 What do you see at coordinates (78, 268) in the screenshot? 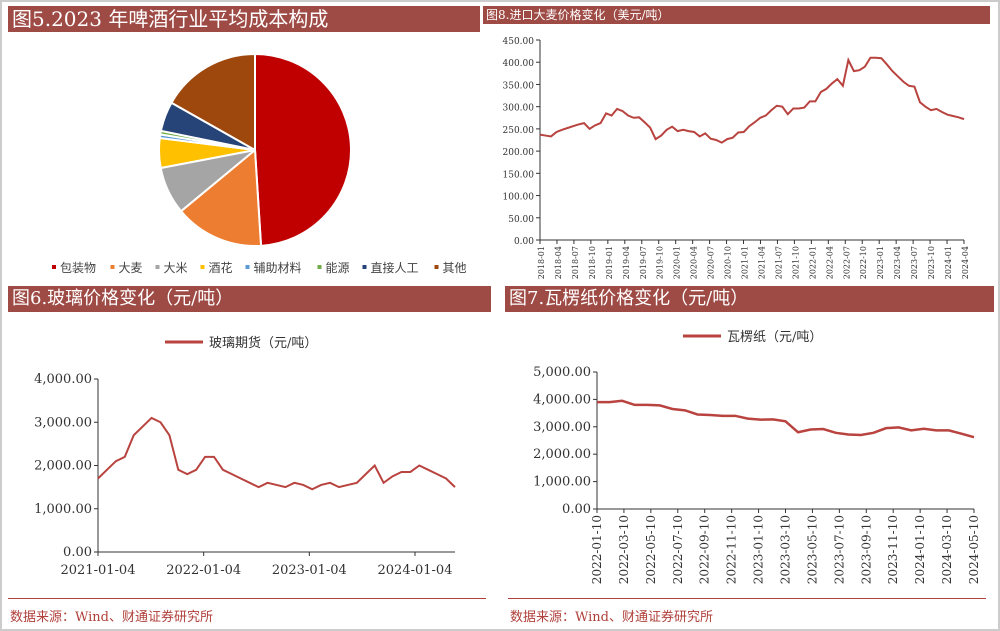
I see `legend-label-0: 包装物` at bounding box center [78, 268].